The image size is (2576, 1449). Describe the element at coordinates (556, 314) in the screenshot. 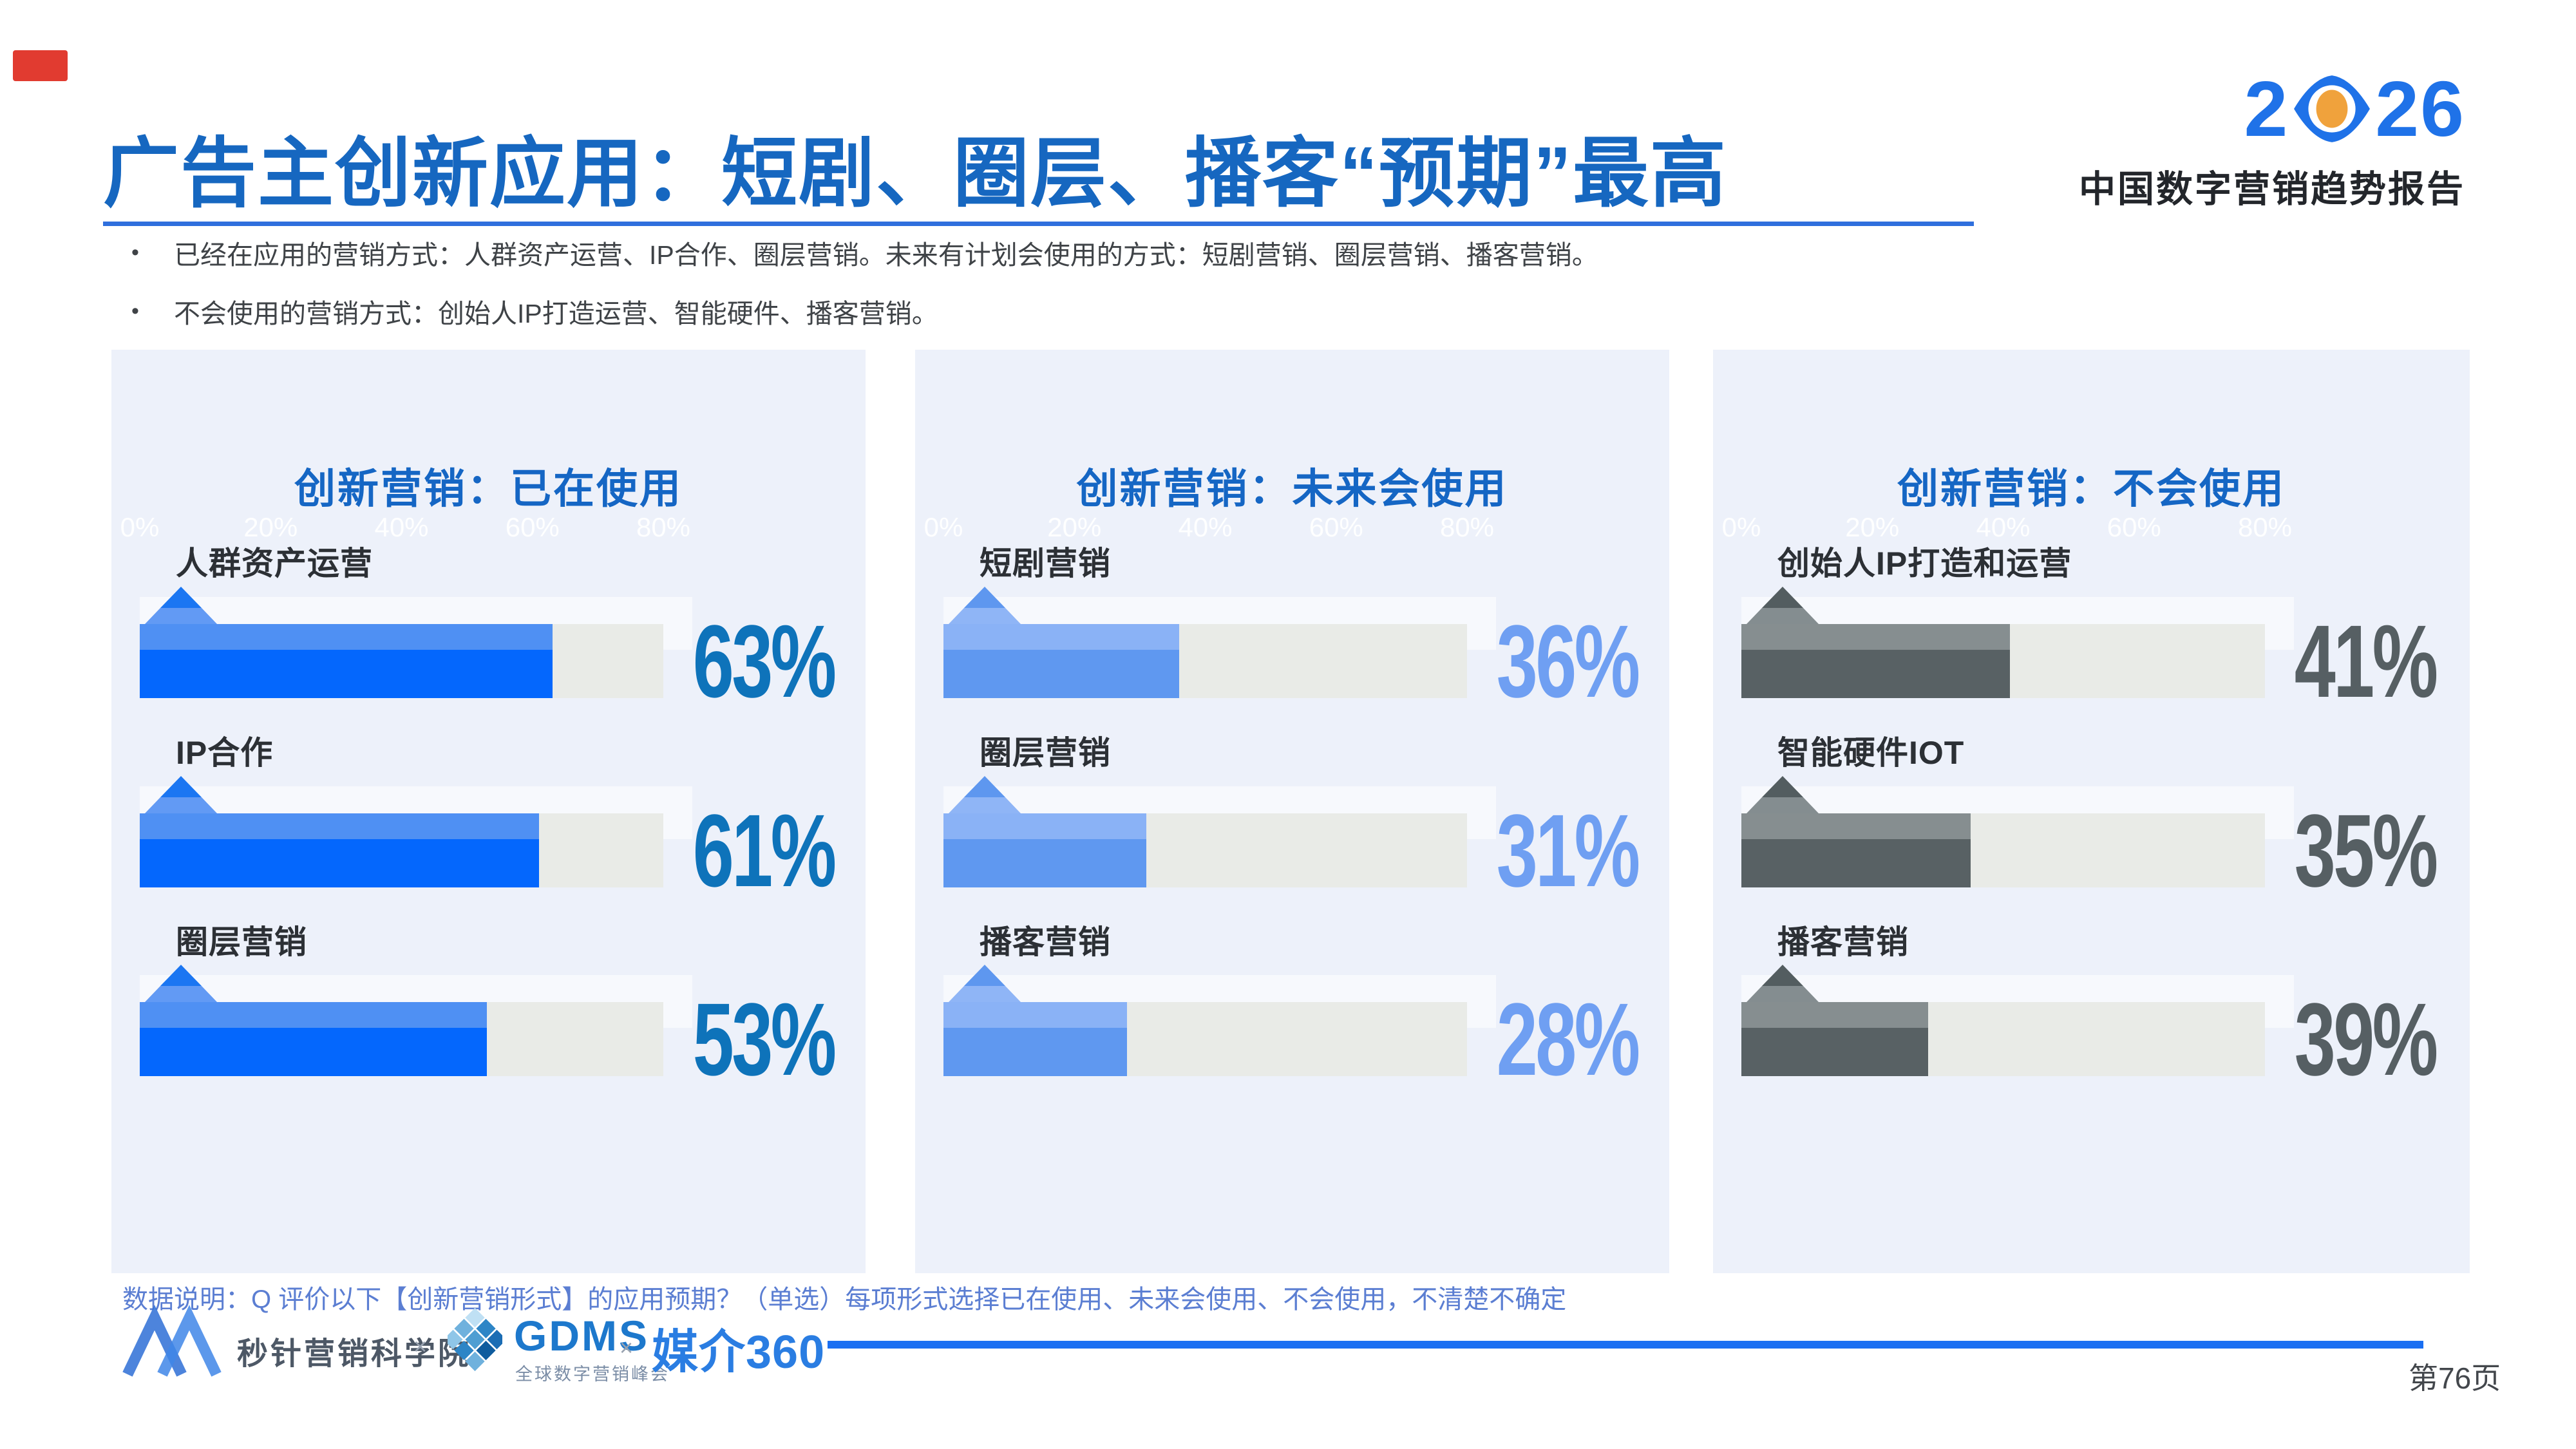

I see `bullet-text: 不会使用的营销方式：创始人IP打造运营、智能硬件、播客营销。` at that location.